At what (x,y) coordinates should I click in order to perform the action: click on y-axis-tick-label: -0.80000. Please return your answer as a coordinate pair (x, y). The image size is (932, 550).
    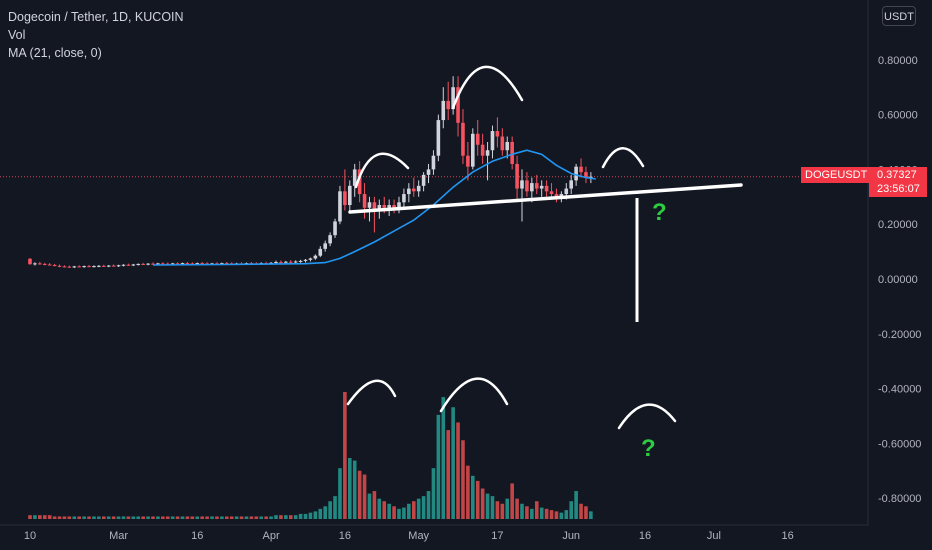
    Looking at the image, I should click on (899, 499).